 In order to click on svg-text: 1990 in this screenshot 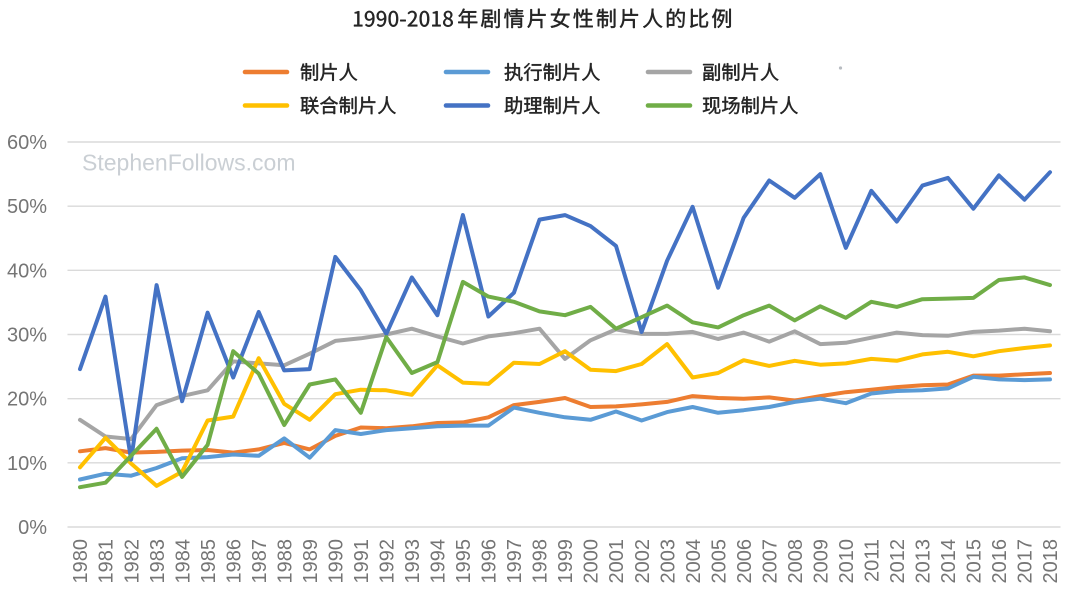, I will do `click(337, 561)`.